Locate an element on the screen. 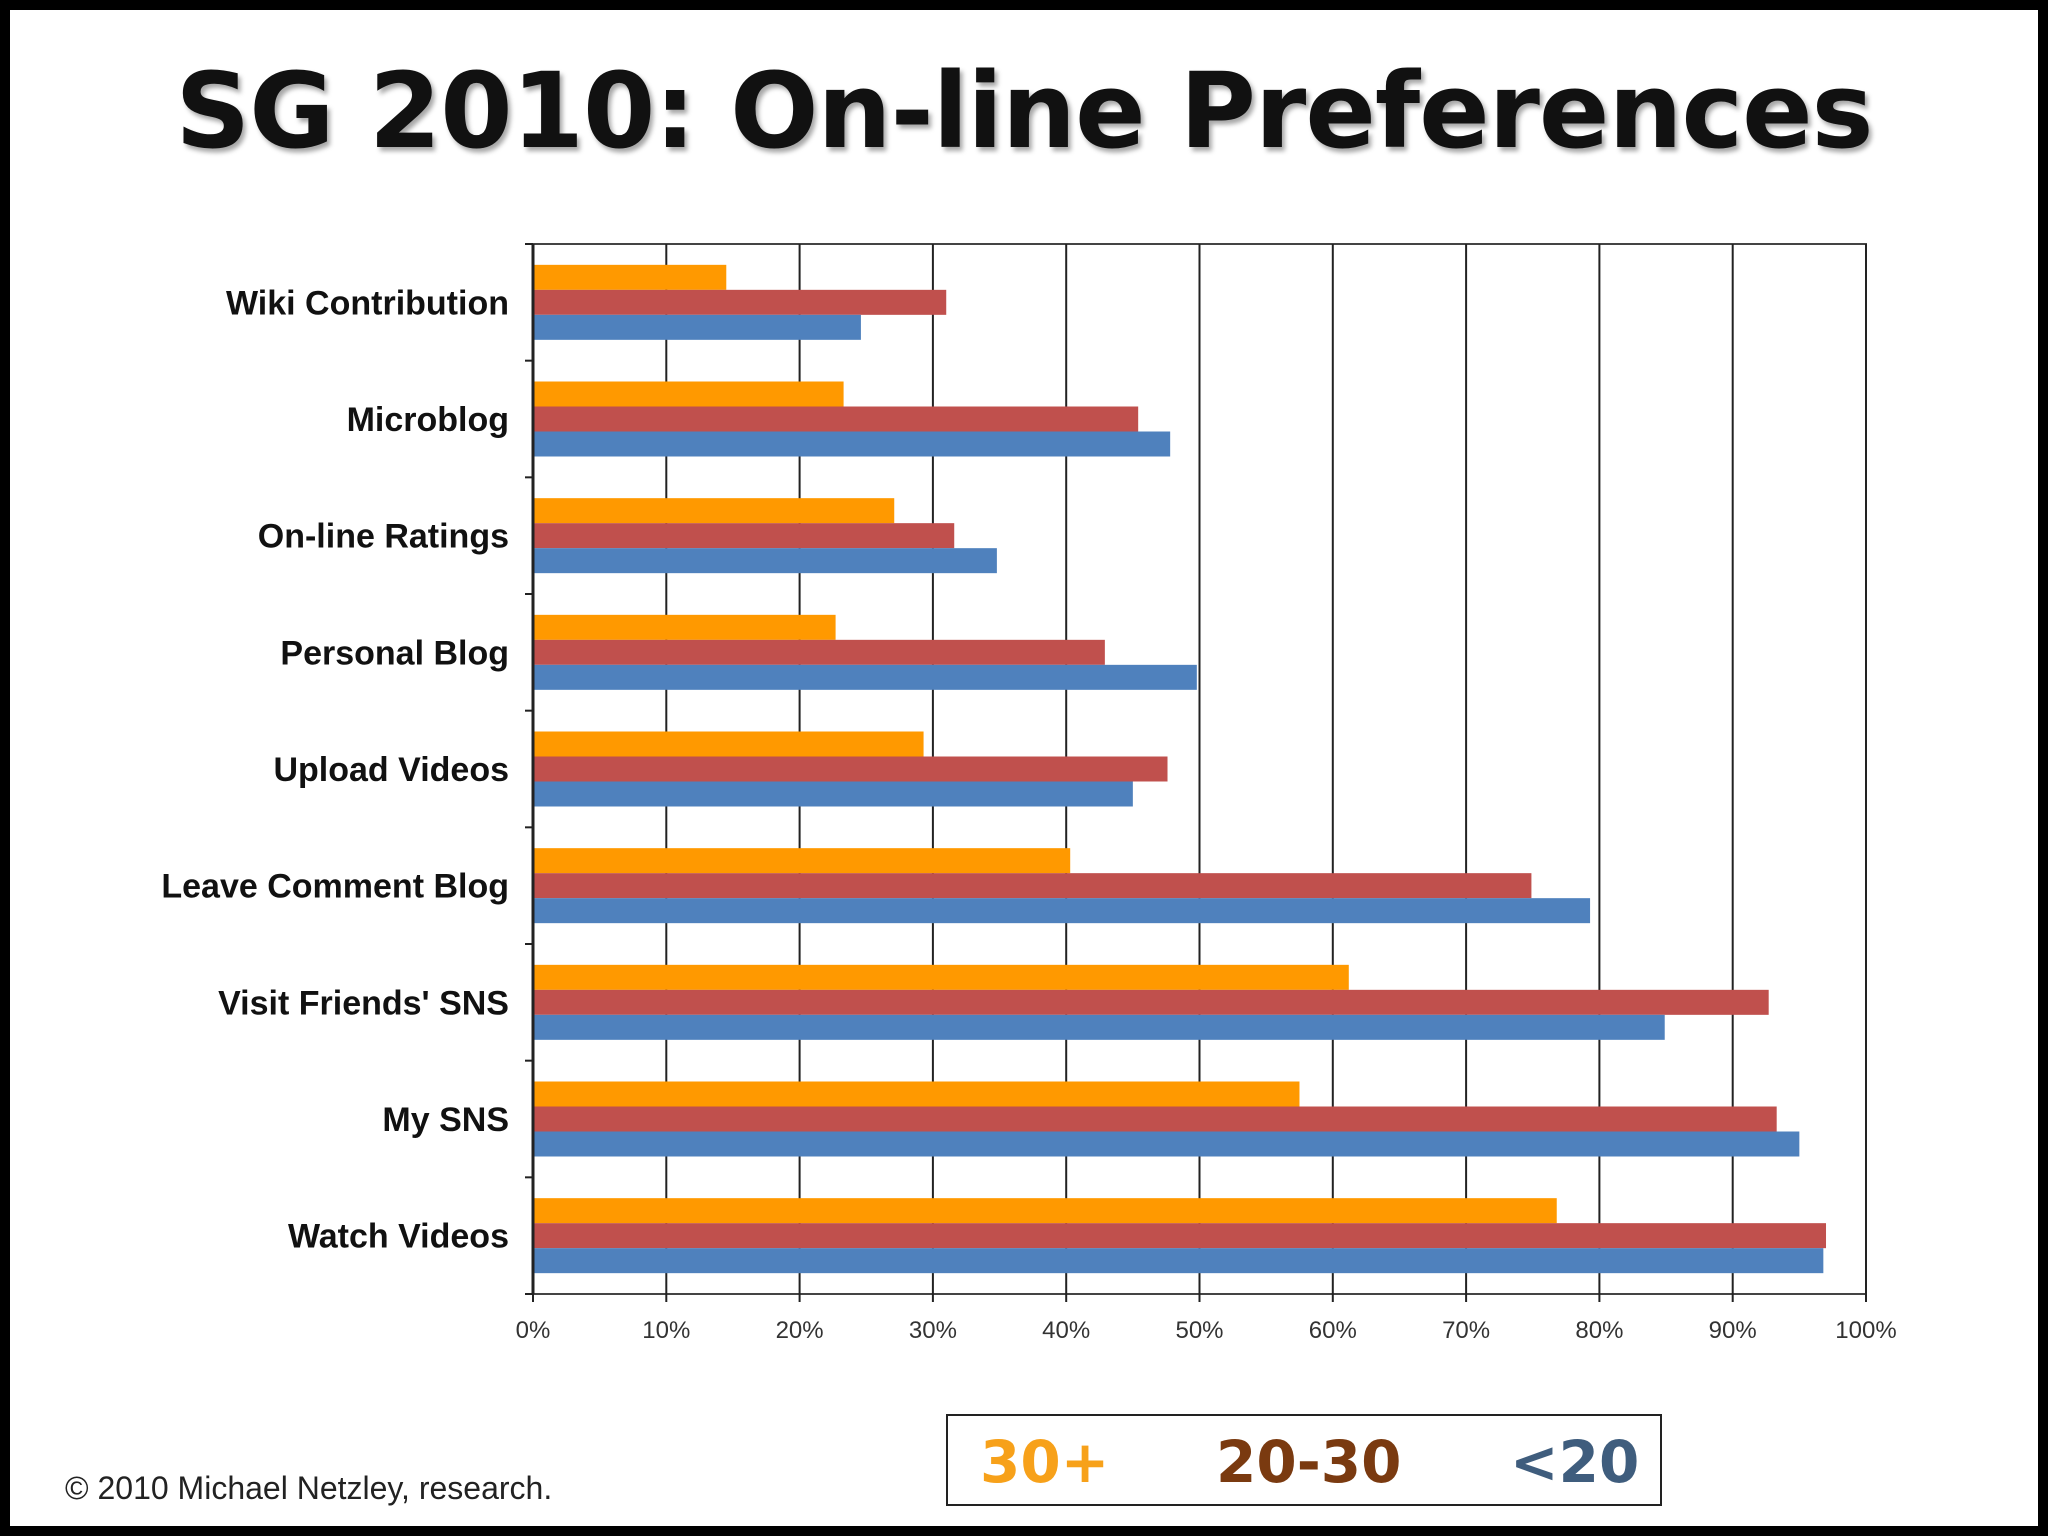  x-tick-label: 70% is located at coordinates (1466, 1330).